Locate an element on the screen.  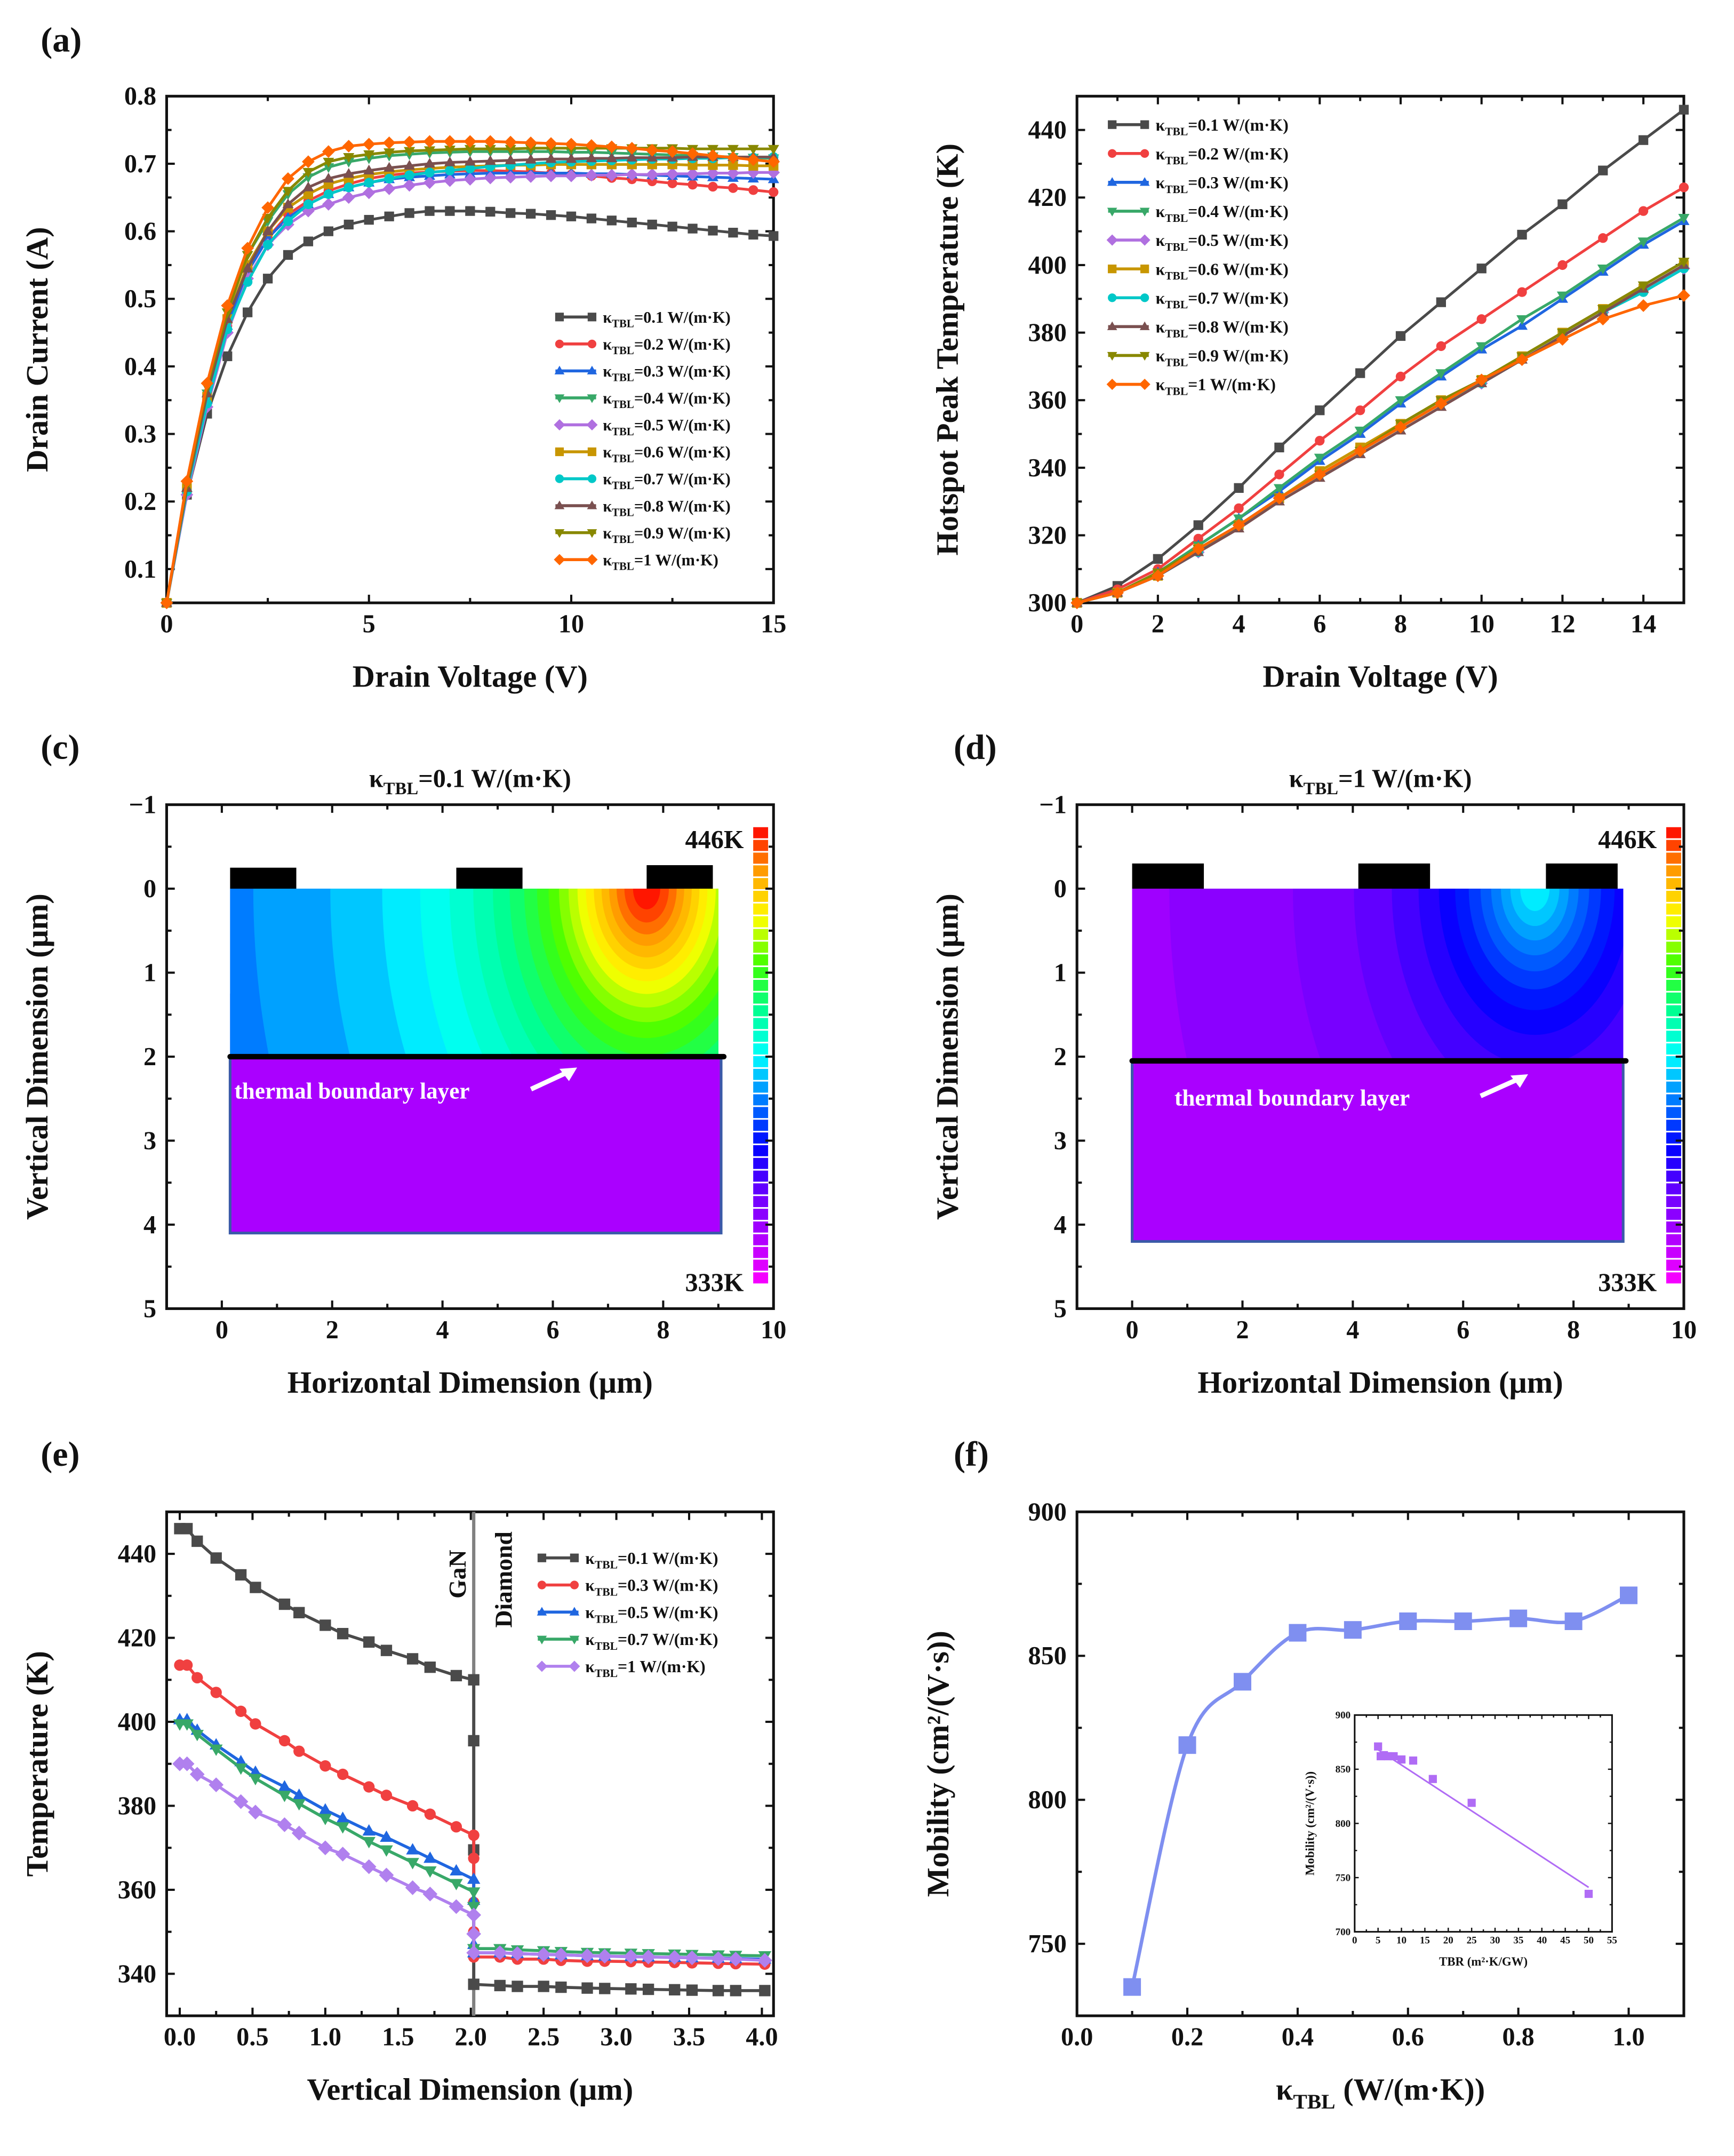
legend-label: κTBL=0.2 W/(m·K) is located at coordinates (667, 347).